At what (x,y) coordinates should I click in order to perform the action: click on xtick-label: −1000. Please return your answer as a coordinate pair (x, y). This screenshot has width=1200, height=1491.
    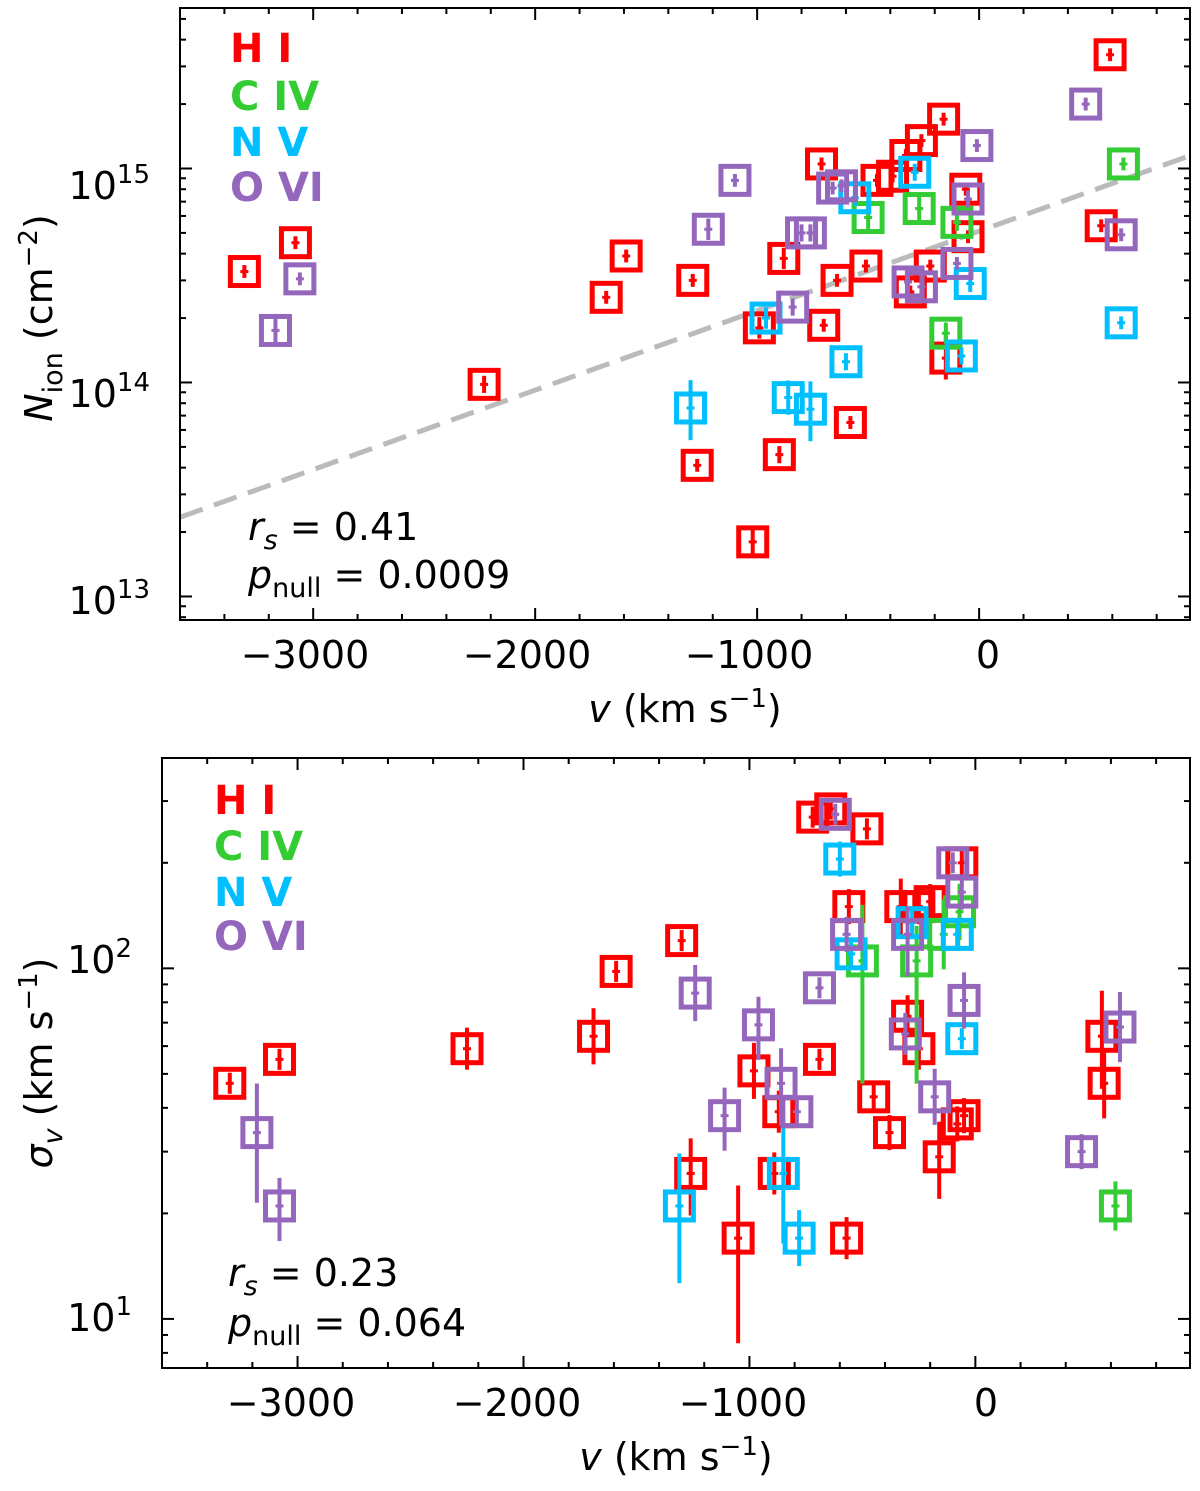
    Looking at the image, I should click on (743, 1403).